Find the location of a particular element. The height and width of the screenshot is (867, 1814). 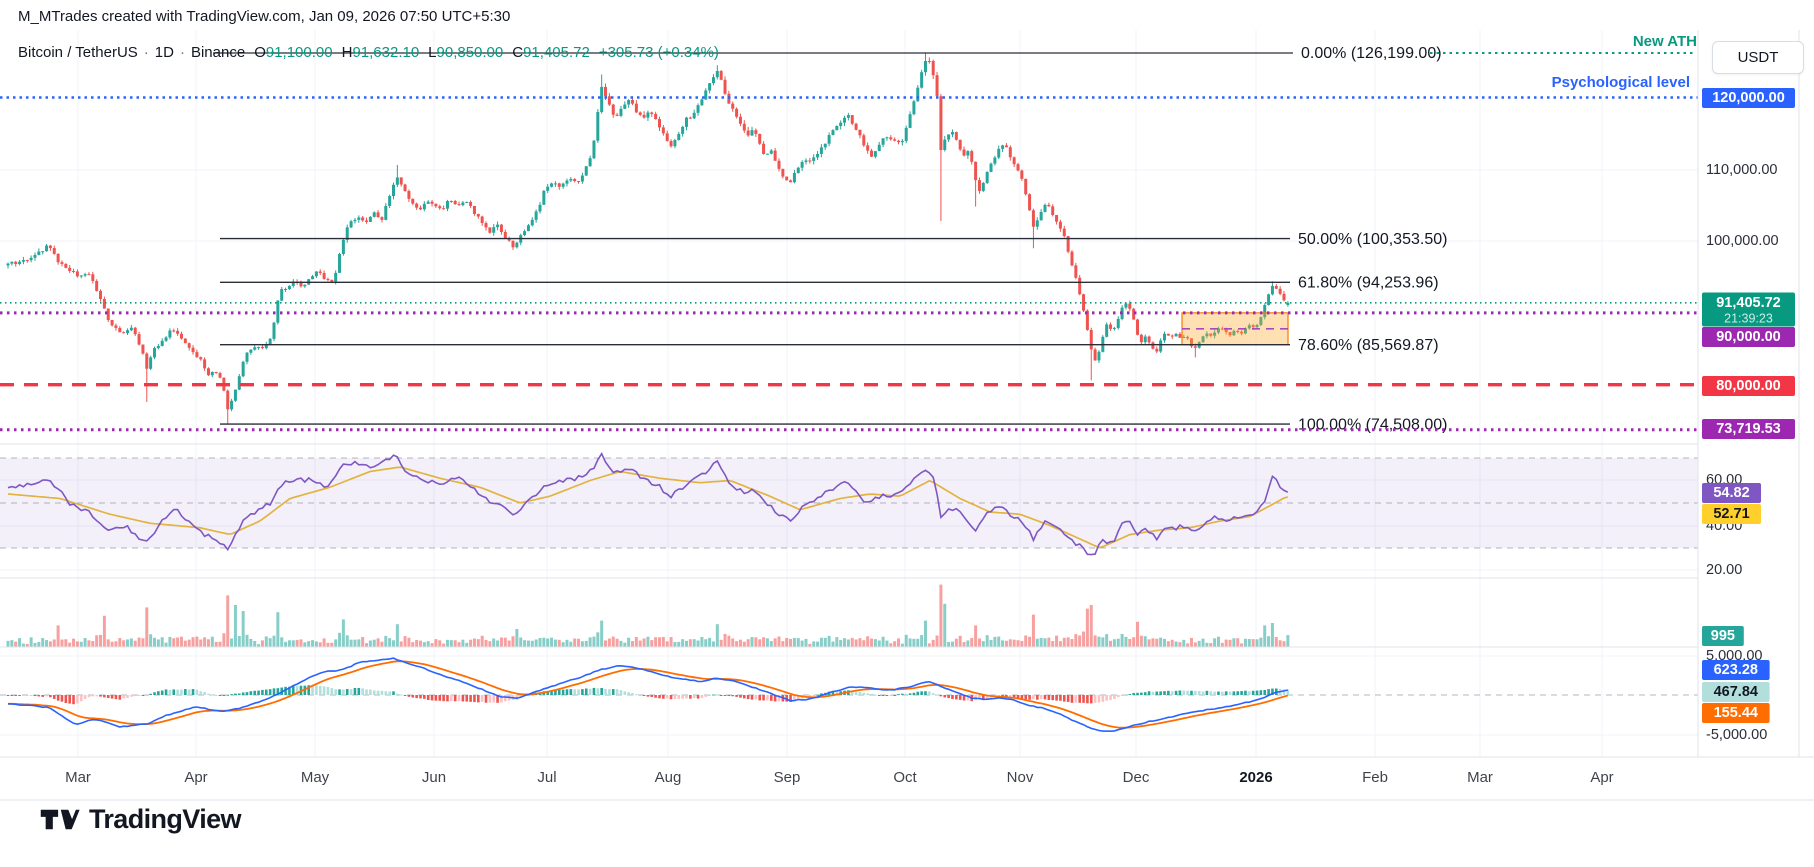

price-chip-text: 467.84 is located at coordinates (1736, 692).